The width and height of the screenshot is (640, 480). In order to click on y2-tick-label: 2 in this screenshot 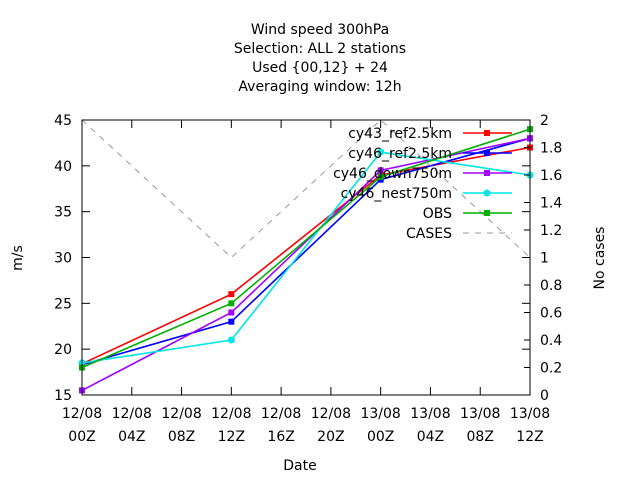, I will do `click(544, 121)`.